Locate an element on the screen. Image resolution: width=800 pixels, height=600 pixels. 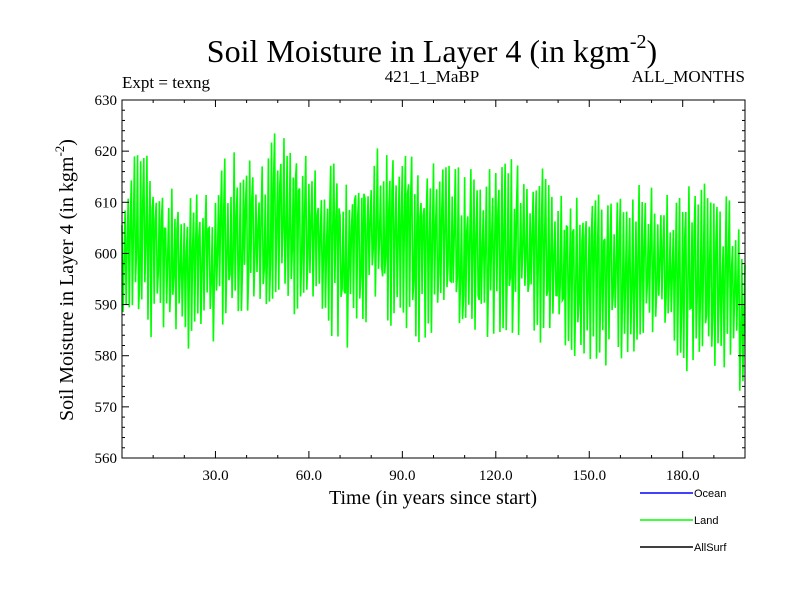
y-tick-label: 570 is located at coordinates (106, 408).